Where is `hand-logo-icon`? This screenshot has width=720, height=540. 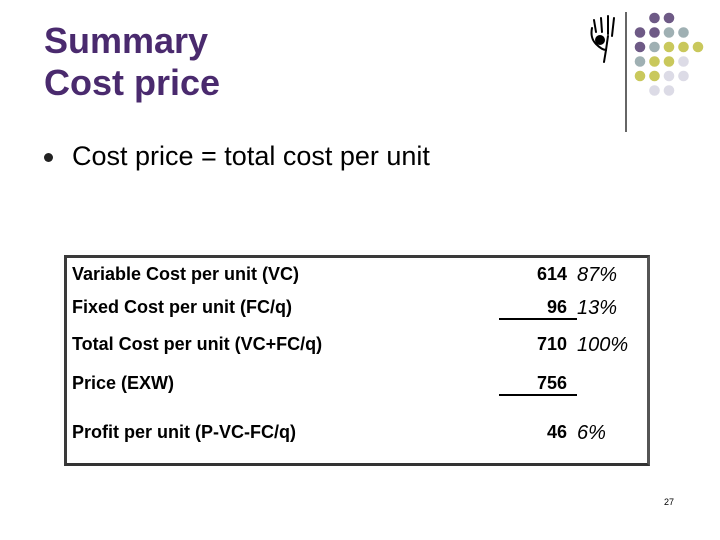 hand-logo-icon is located at coordinates (602, 39).